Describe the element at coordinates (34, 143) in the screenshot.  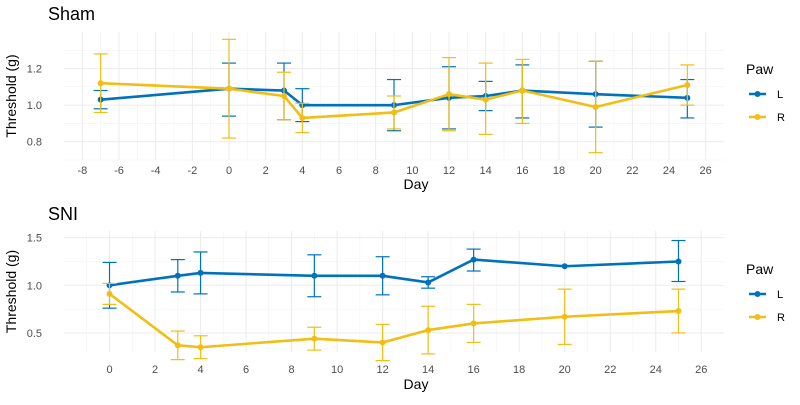
I see `y-tick-label: 0.8` at that location.